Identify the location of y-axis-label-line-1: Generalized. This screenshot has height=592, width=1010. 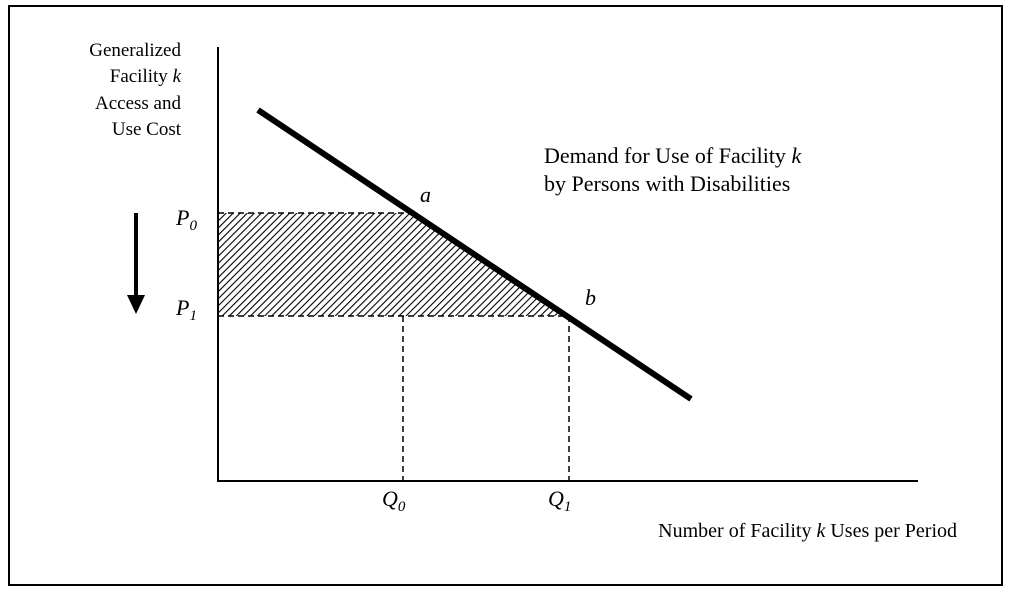
(135, 50).